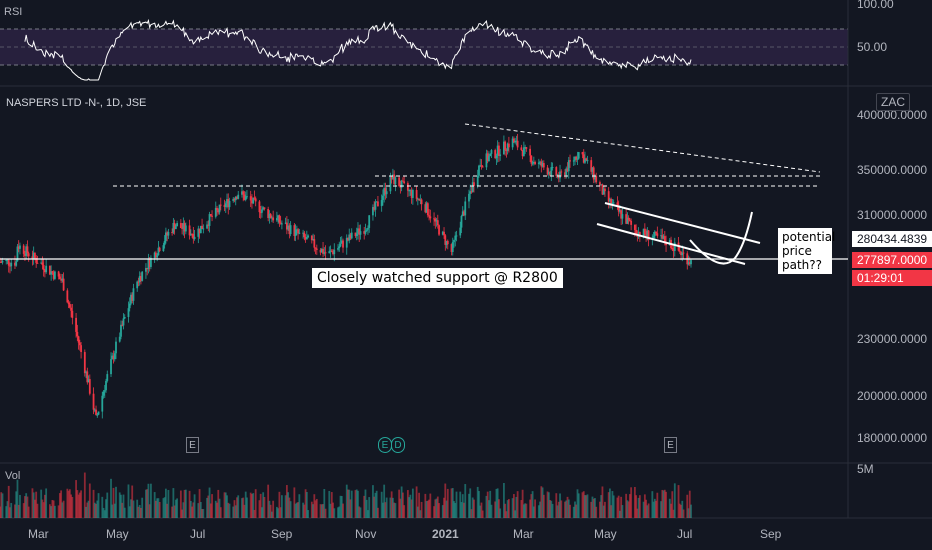 The width and height of the screenshot is (932, 550). Describe the element at coordinates (13, 476) in the screenshot. I see `volume-title: Vol` at that location.